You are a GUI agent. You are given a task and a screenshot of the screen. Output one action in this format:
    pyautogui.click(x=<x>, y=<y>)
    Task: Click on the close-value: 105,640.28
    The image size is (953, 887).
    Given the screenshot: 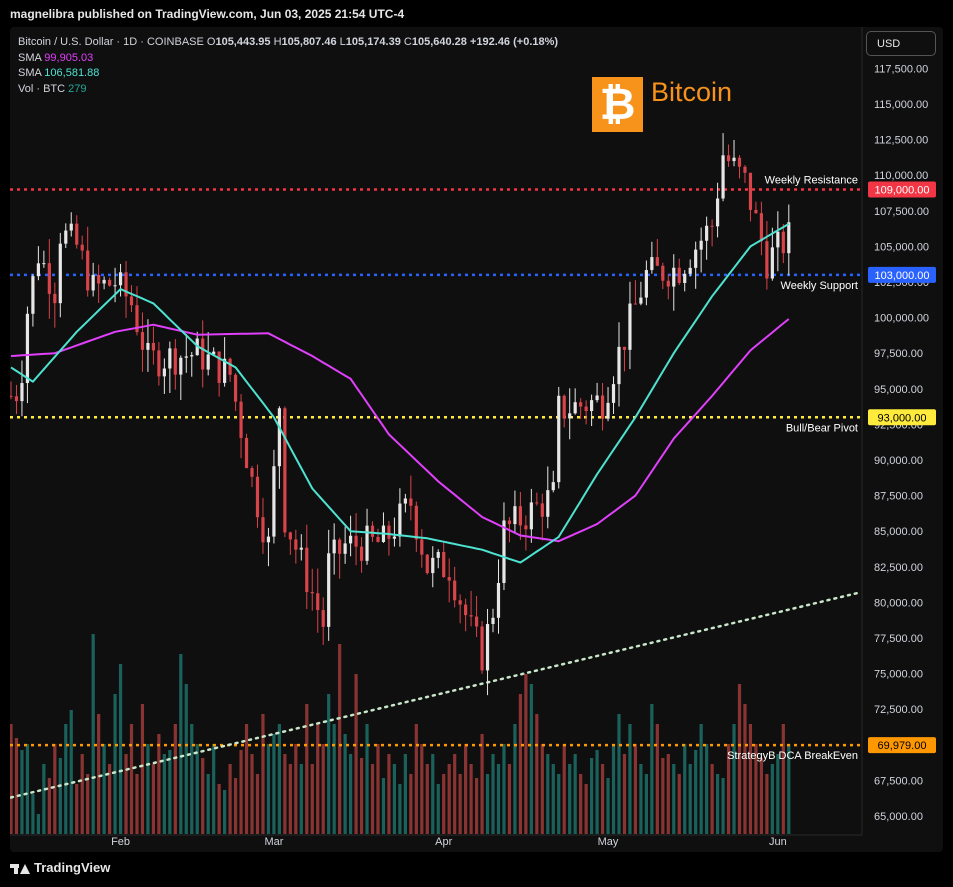 What is the action you would take?
    pyautogui.click(x=439, y=42)
    